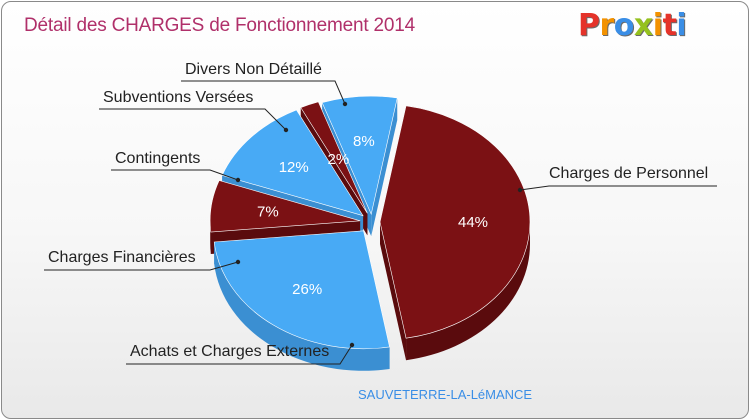 The height and width of the screenshot is (420, 750). What do you see at coordinates (669, 25) in the screenshot?
I see `logo-letter: t` at bounding box center [669, 25].